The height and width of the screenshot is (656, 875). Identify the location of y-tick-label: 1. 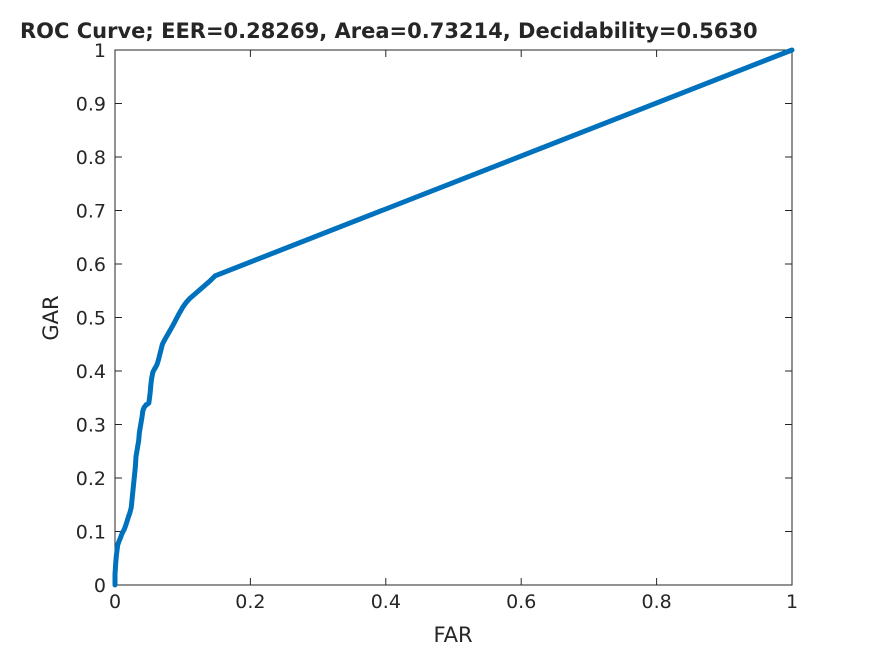
(100, 51).